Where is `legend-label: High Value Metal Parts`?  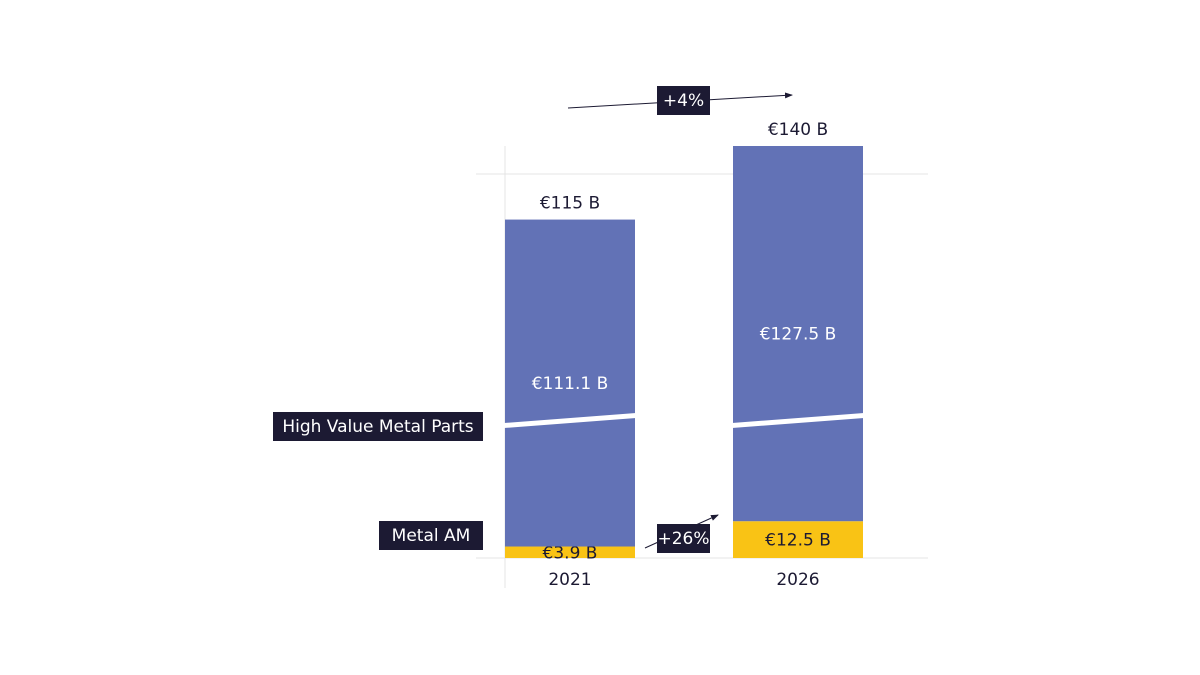
legend-label: High Value Metal Parts is located at coordinates (377, 427).